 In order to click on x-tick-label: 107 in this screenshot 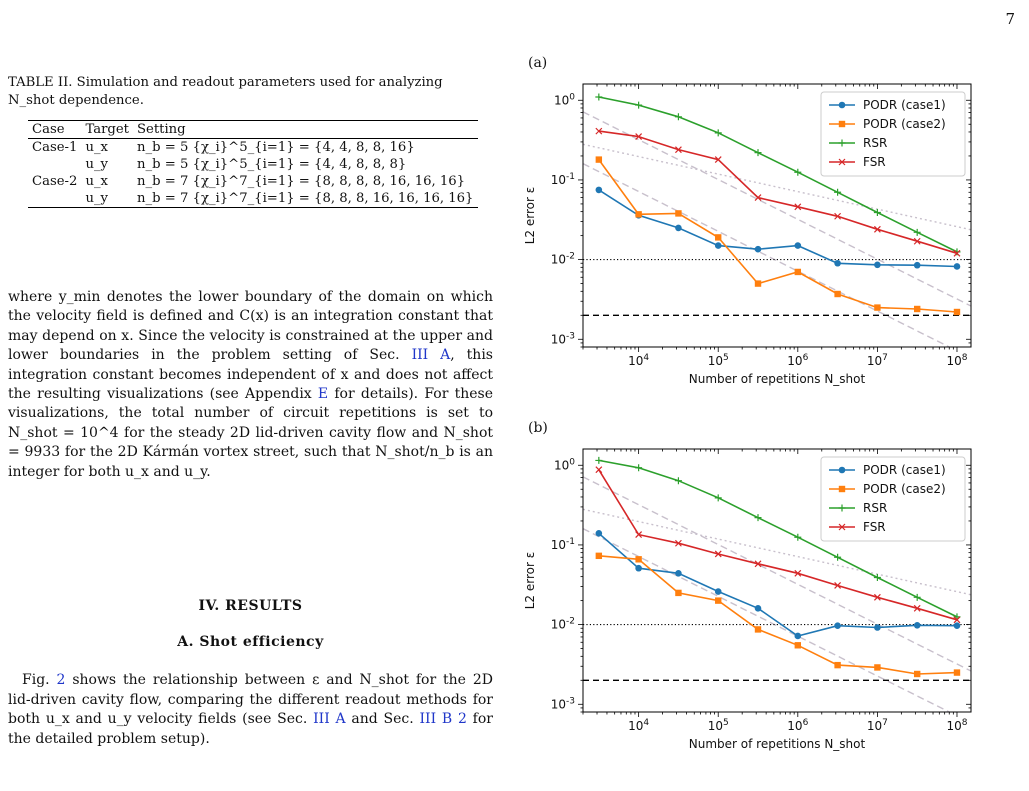, I will do `click(877, 360)`.